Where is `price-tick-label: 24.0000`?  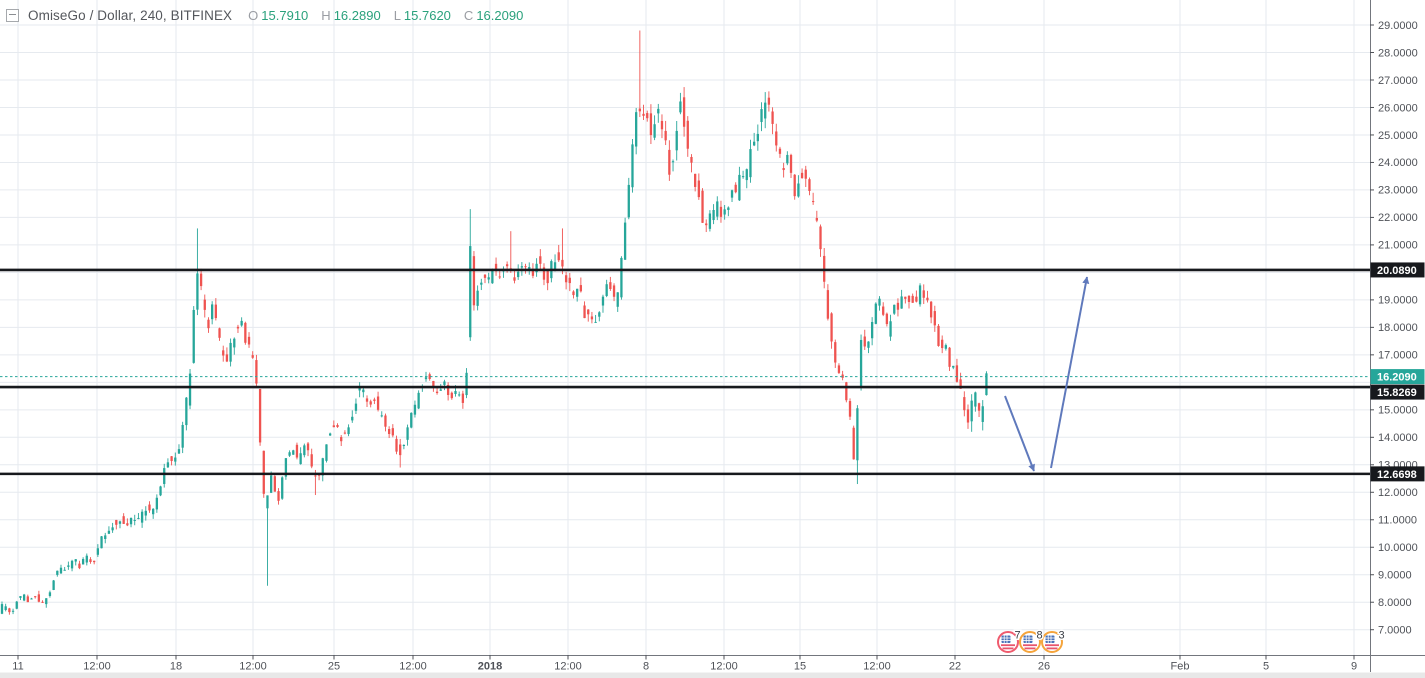
price-tick-label: 24.0000 is located at coordinates (1398, 163).